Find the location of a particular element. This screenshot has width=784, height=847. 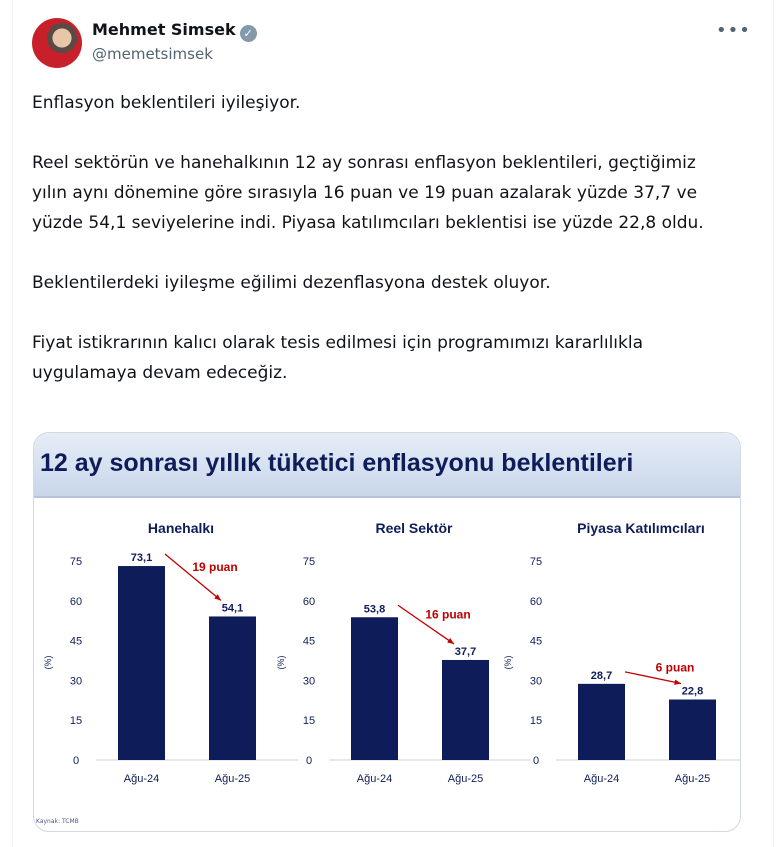

verified-badge-icon: ✓ is located at coordinates (248, 33).